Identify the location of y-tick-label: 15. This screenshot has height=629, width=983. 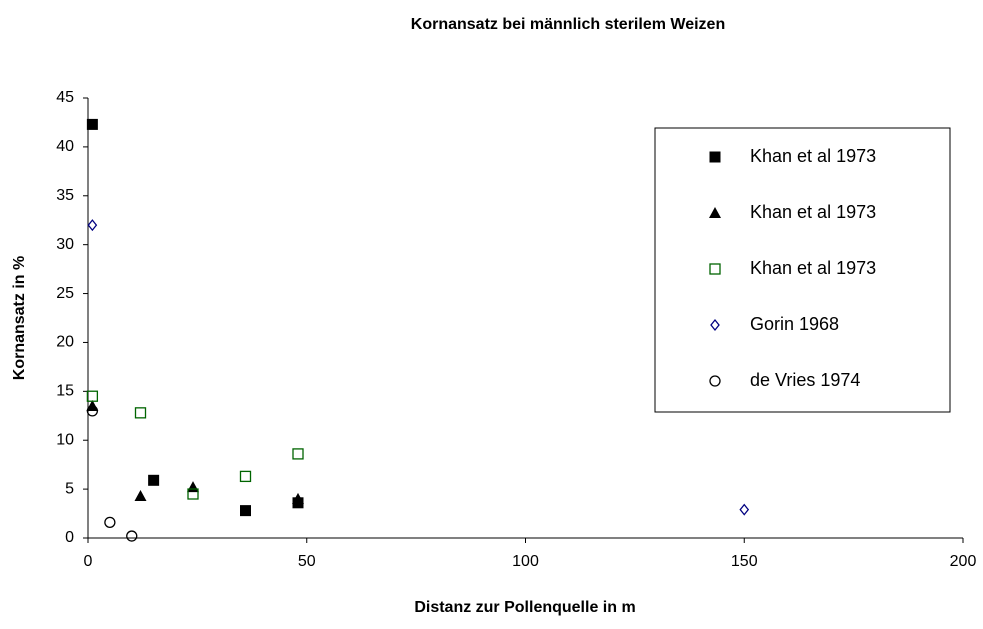
(65, 391).